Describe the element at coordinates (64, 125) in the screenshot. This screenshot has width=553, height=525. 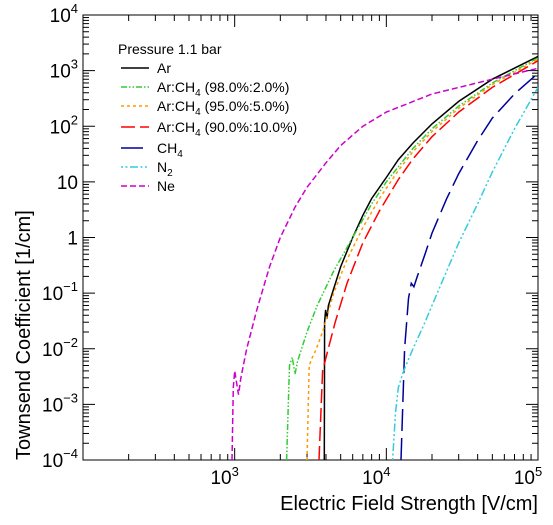
I see `y-tick-label: 10²` at that location.